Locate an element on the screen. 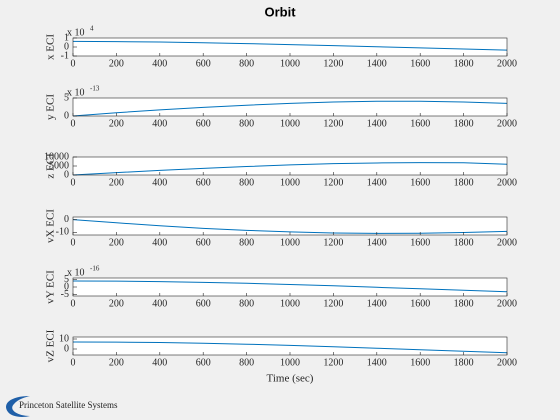  figure-title: Orbit is located at coordinates (280, 11).